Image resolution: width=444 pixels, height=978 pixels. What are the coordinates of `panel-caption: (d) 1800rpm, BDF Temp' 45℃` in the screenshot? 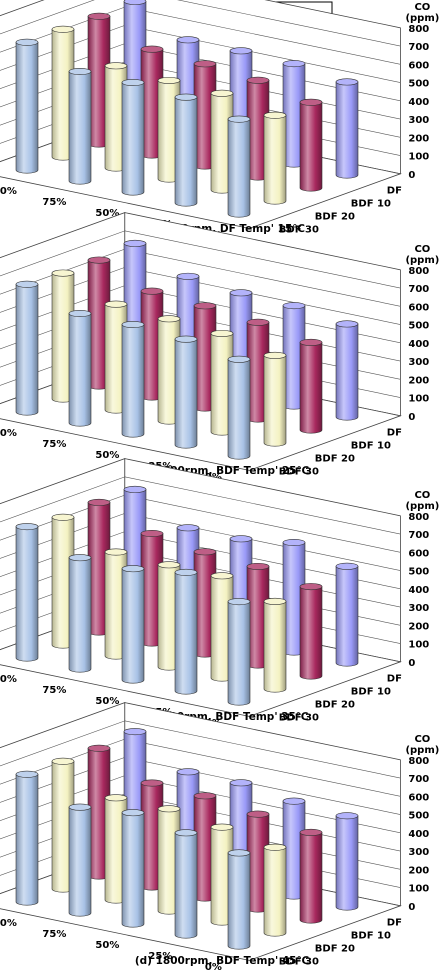 It's located at (222, 961).